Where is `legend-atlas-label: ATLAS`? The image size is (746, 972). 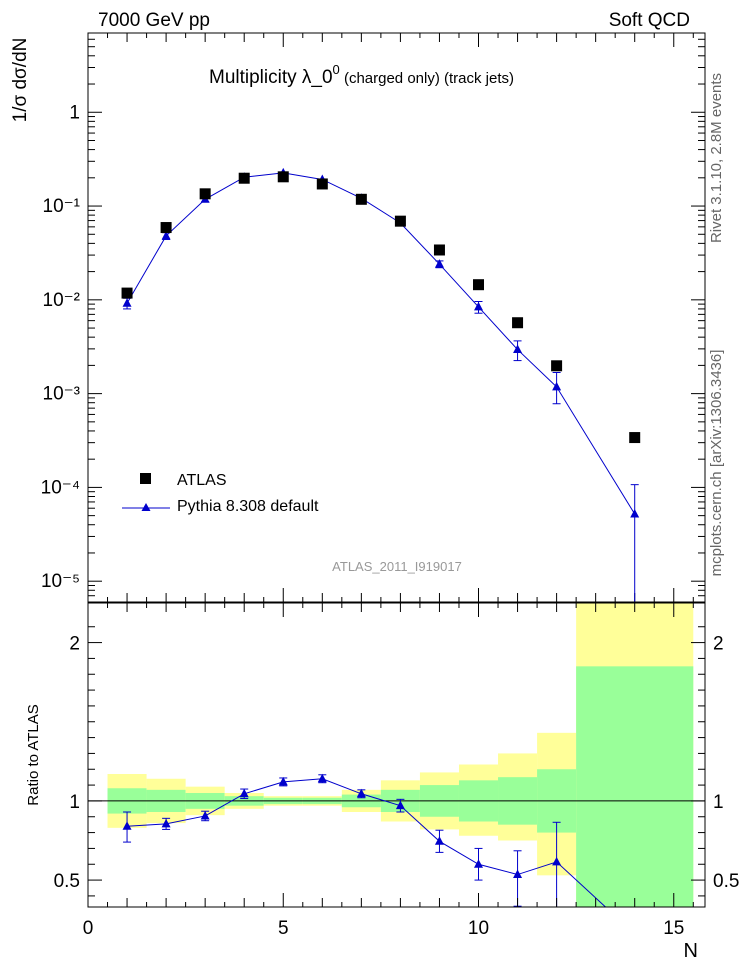 legend-atlas-label: ATLAS is located at coordinates (202, 480).